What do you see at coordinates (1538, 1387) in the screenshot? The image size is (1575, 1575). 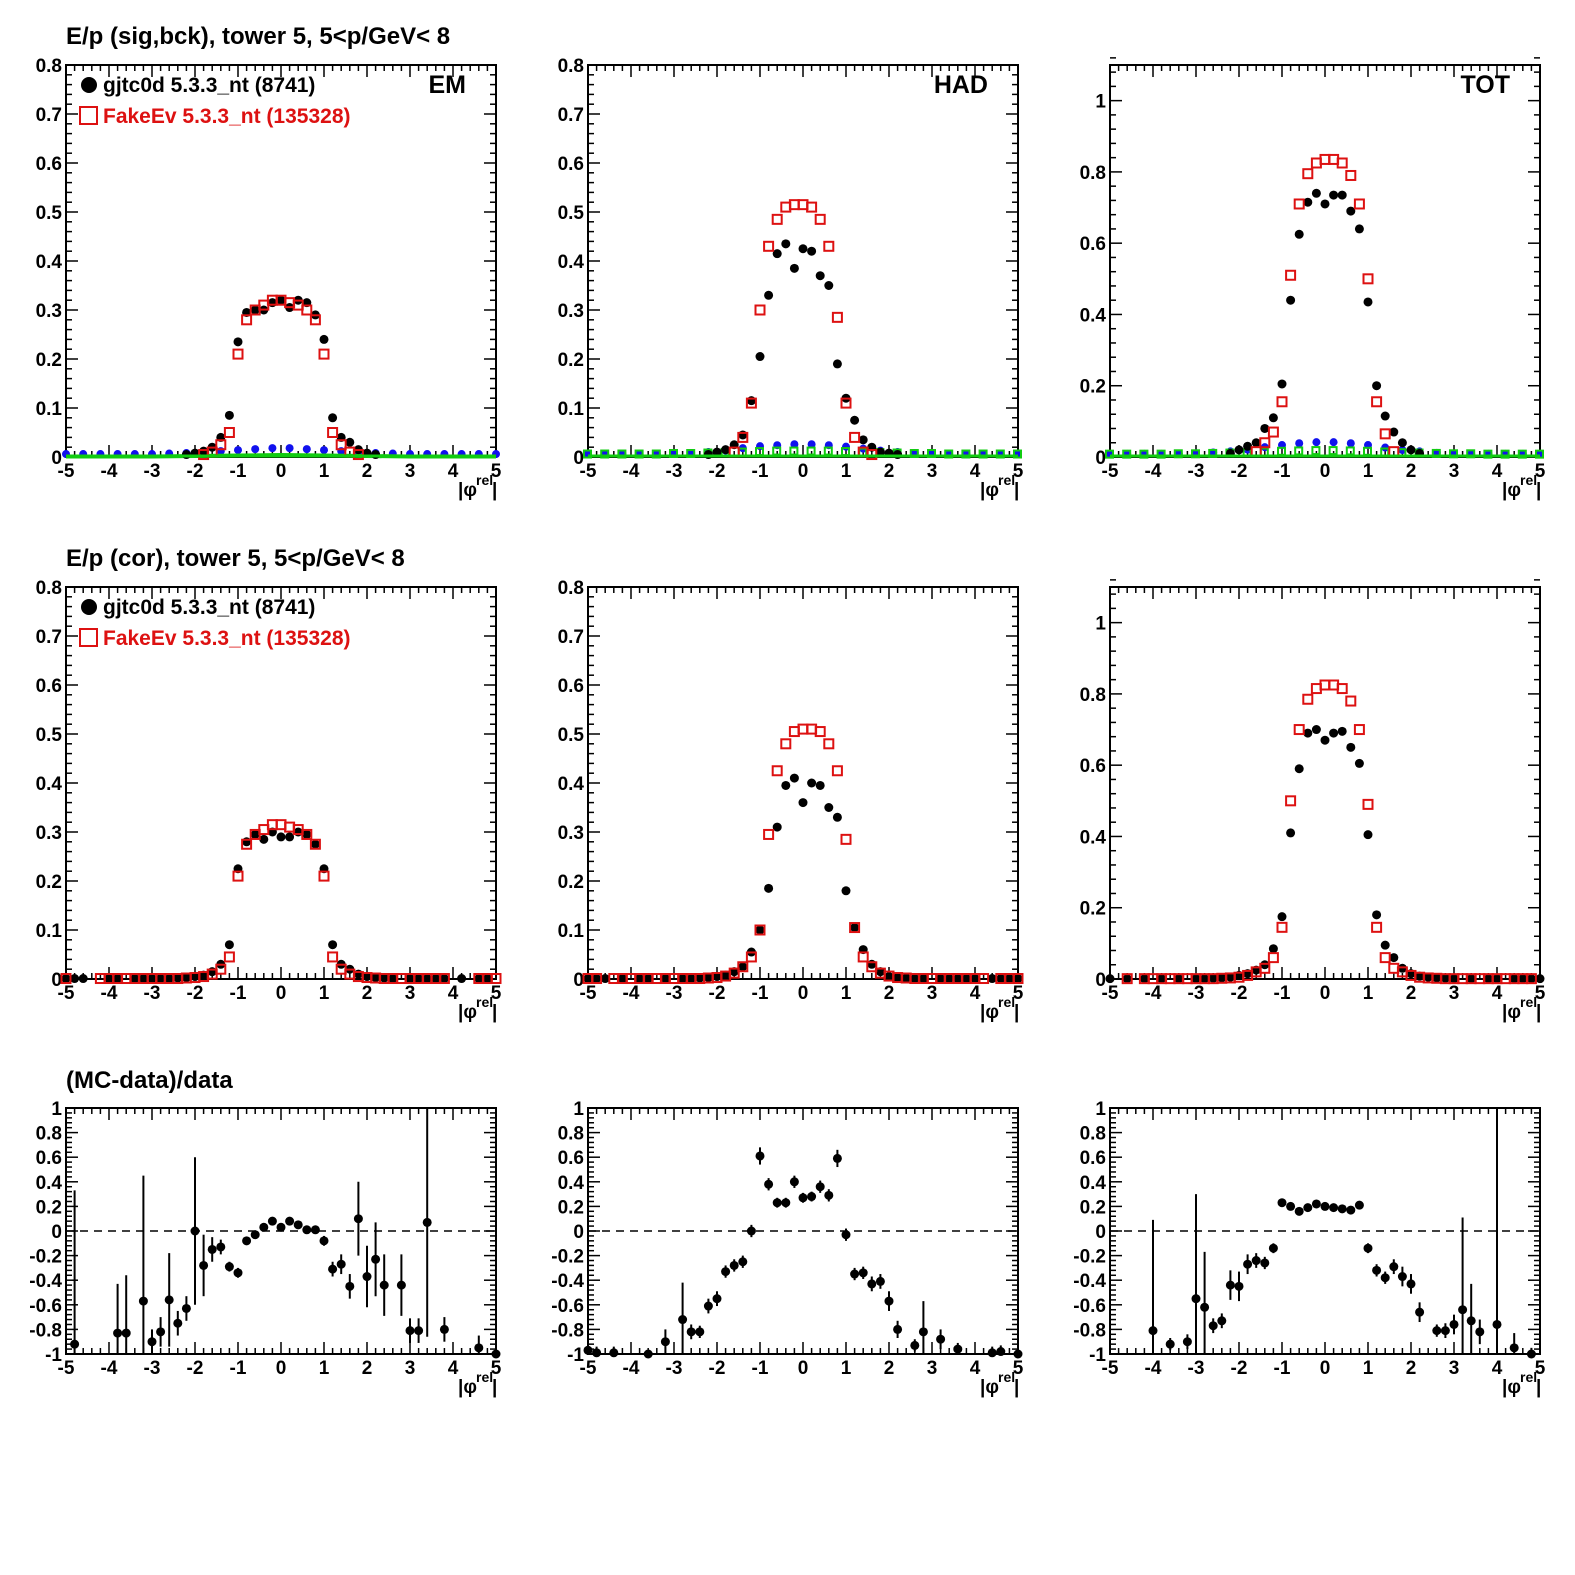 I see `x-axis-label-end: |` at bounding box center [1538, 1387].